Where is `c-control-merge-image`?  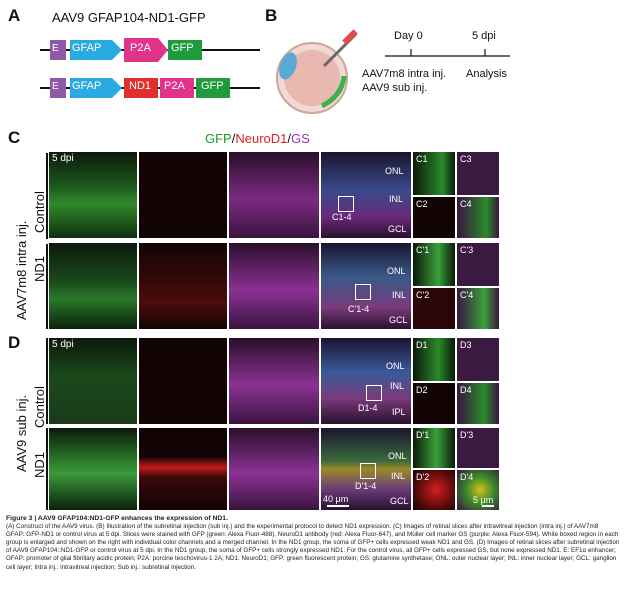 c-control-merge-image is located at coordinates (366, 195).